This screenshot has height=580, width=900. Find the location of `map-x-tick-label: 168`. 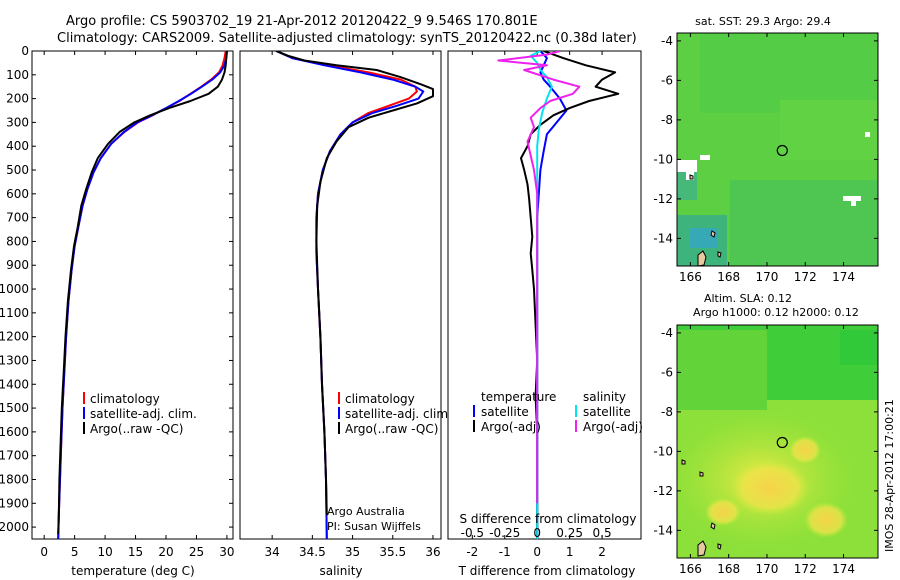

map-x-tick-label: 168 is located at coordinates (728, 569).